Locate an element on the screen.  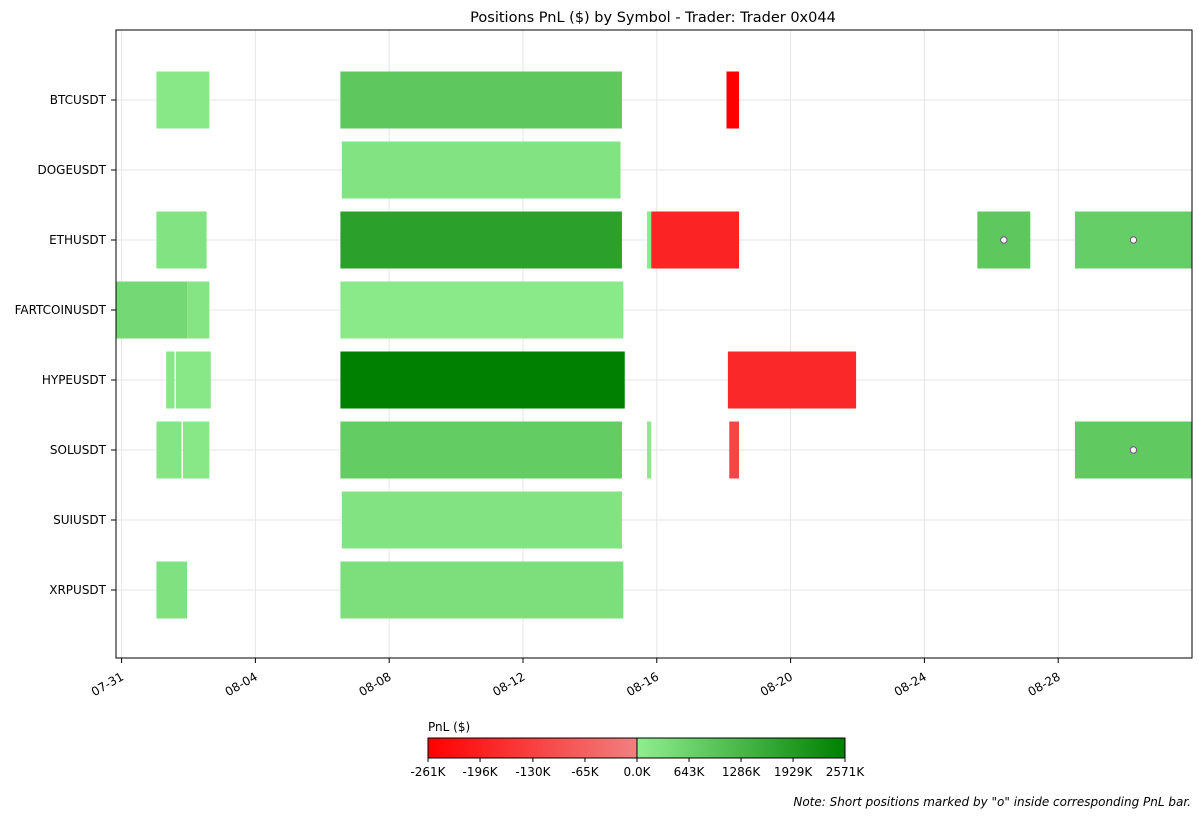
y-tick-label: SOLUSDT is located at coordinates (78, 450).